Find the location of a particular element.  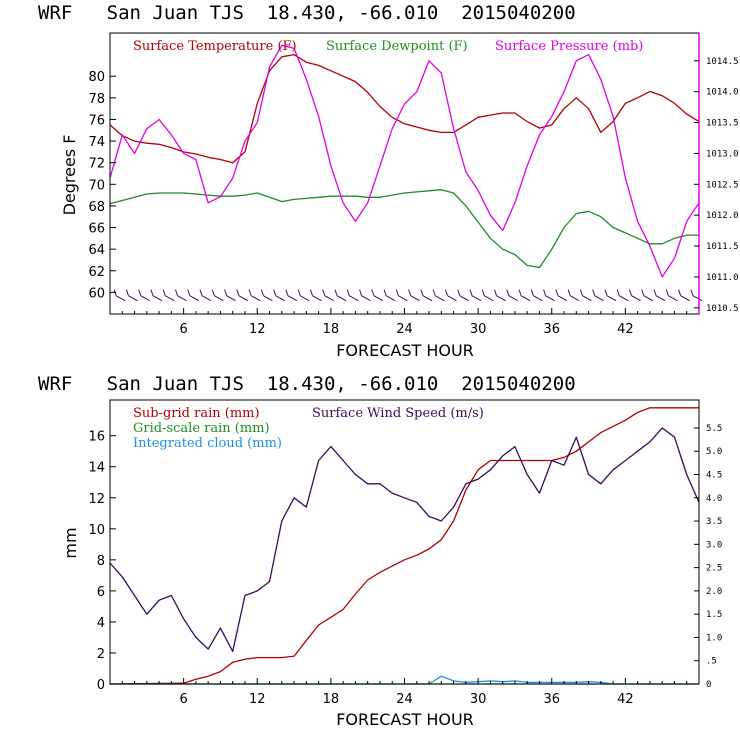

y-tick-label: 60 is located at coordinates (96, 293).